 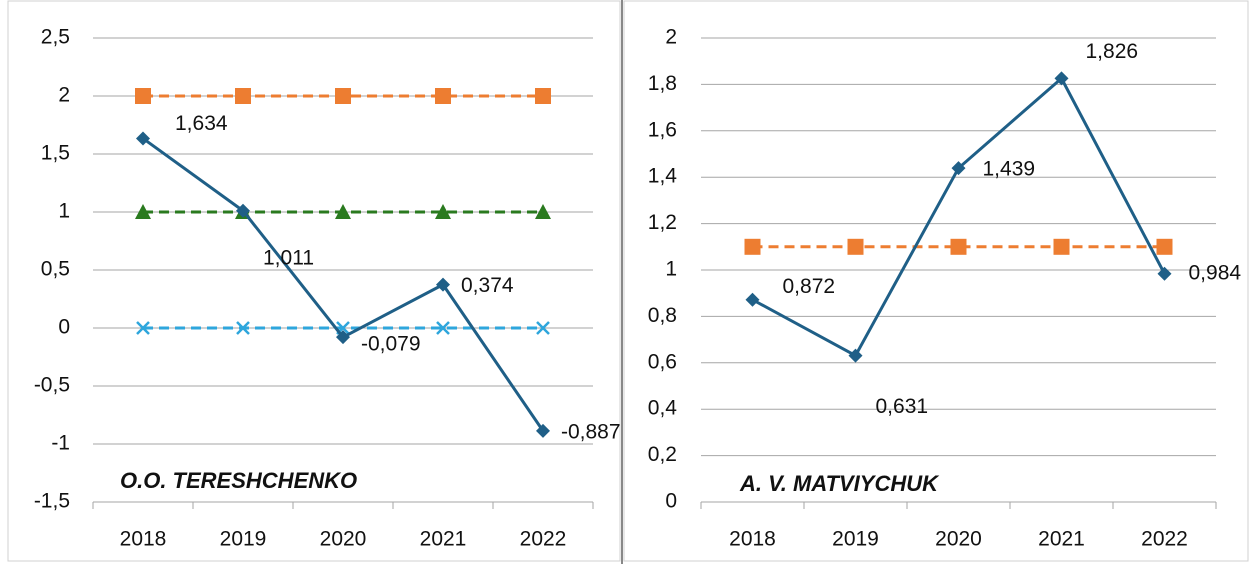 What do you see at coordinates (55, 37) in the screenshot?
I see `y-tick-label: 2,5` at bounding box center [55, 37].